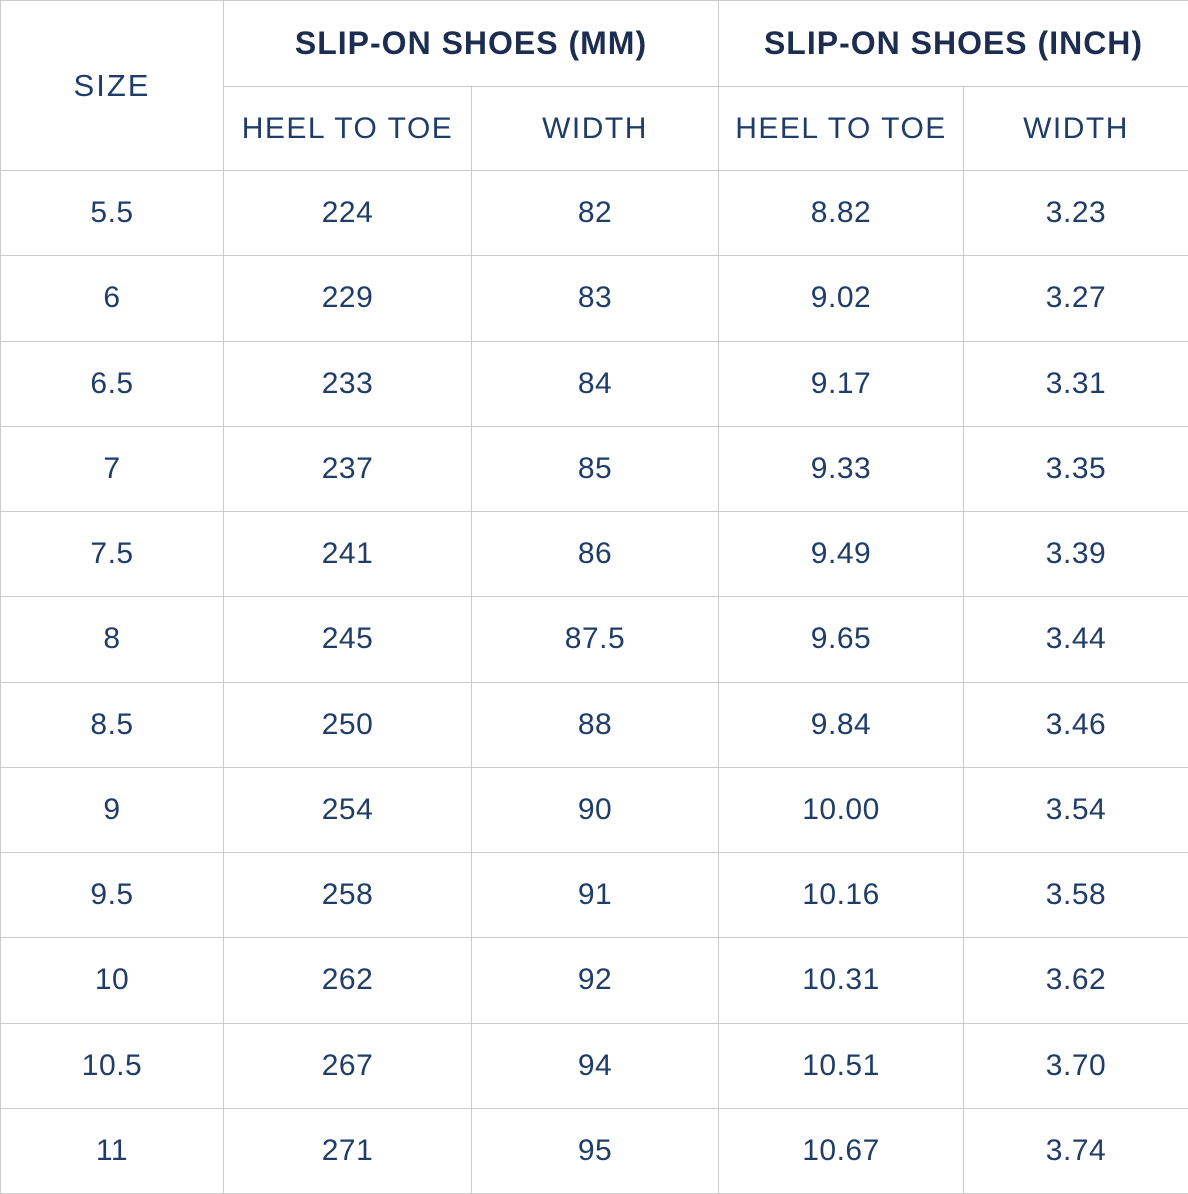 Image resolution: width=1188 pixels, height=1194 pixels. Describe the element at coordinates (348, 639) in the screenshot. I see `mm-heel-to-toe-cell: 245` at that location.